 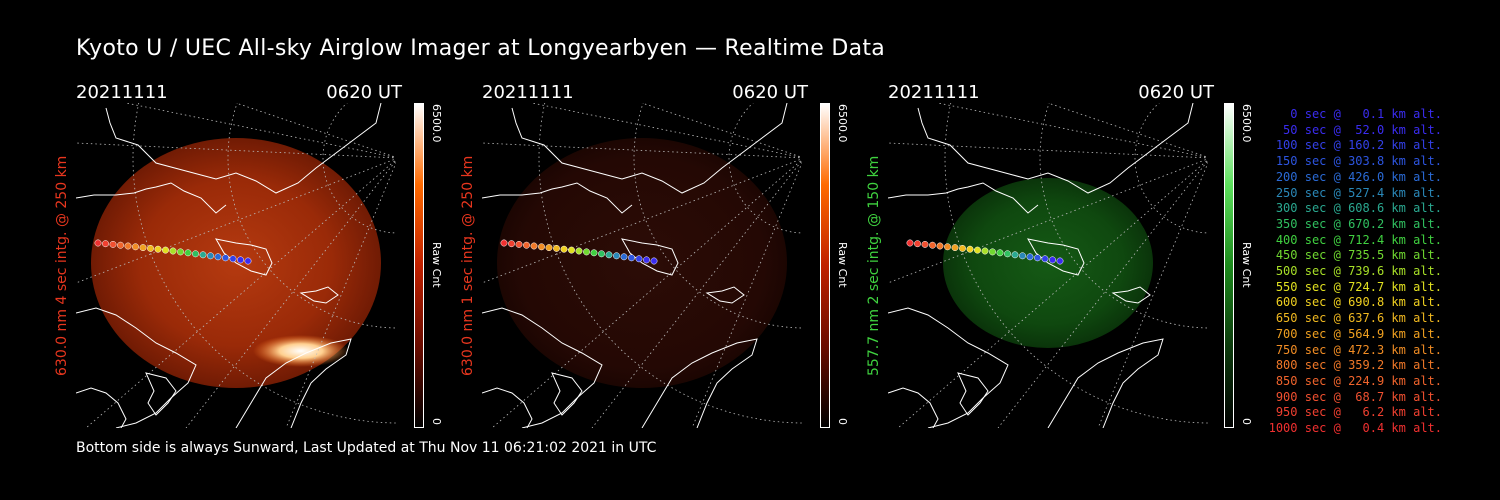 What do you see at coordinates (1358, 286) in the screenshot?
I see `legend-row: 550 sec @ 724.7 km alt.` at bounding box center [1358, 286].